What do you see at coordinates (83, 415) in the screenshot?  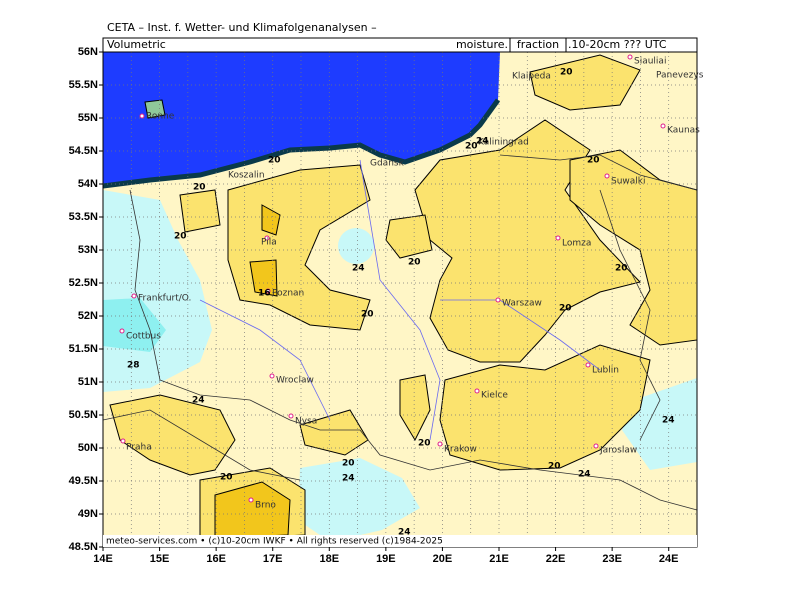 I see `y-tick-label: 50.5N` at bounding box center [83, 415].